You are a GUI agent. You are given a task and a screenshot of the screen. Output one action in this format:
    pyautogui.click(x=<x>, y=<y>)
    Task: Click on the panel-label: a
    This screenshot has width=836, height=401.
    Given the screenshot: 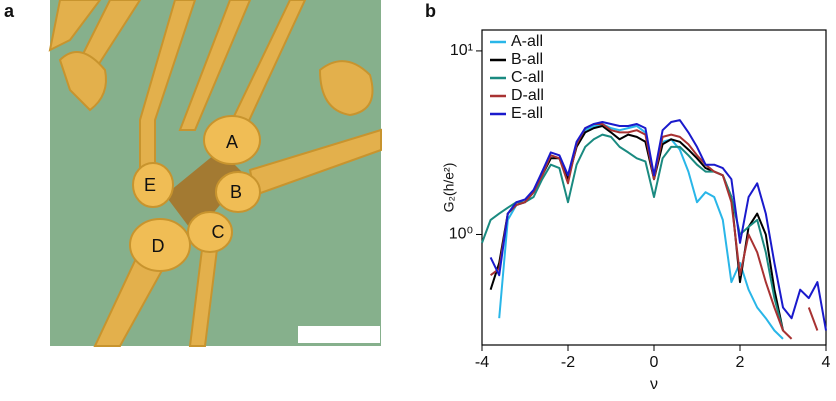 What is the action you would take?
    pyautogui.click(x=9, y=11)
    